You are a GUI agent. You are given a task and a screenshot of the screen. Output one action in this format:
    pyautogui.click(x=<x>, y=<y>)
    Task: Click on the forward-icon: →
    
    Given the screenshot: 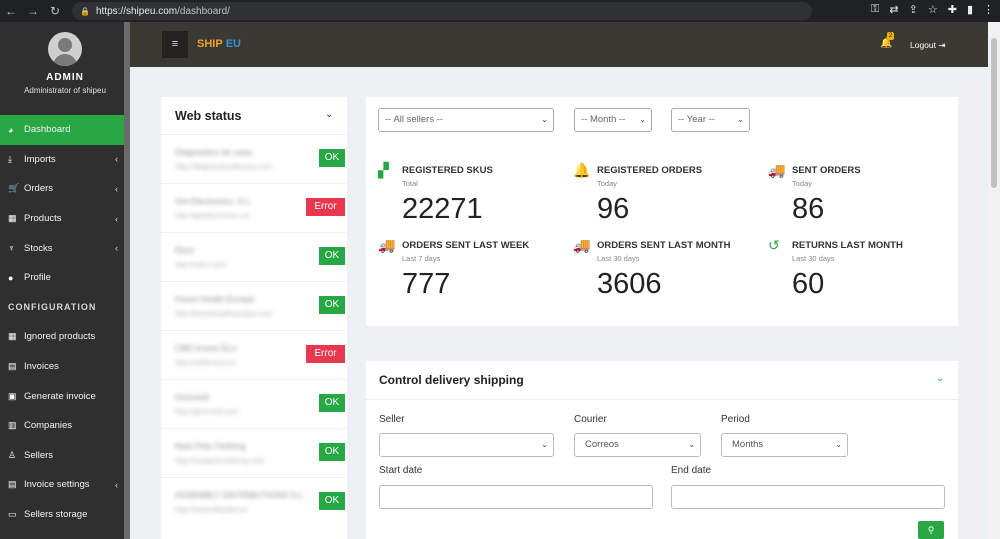 What is the action you would take?
    pyautogui.click(x=33, y=11)
    